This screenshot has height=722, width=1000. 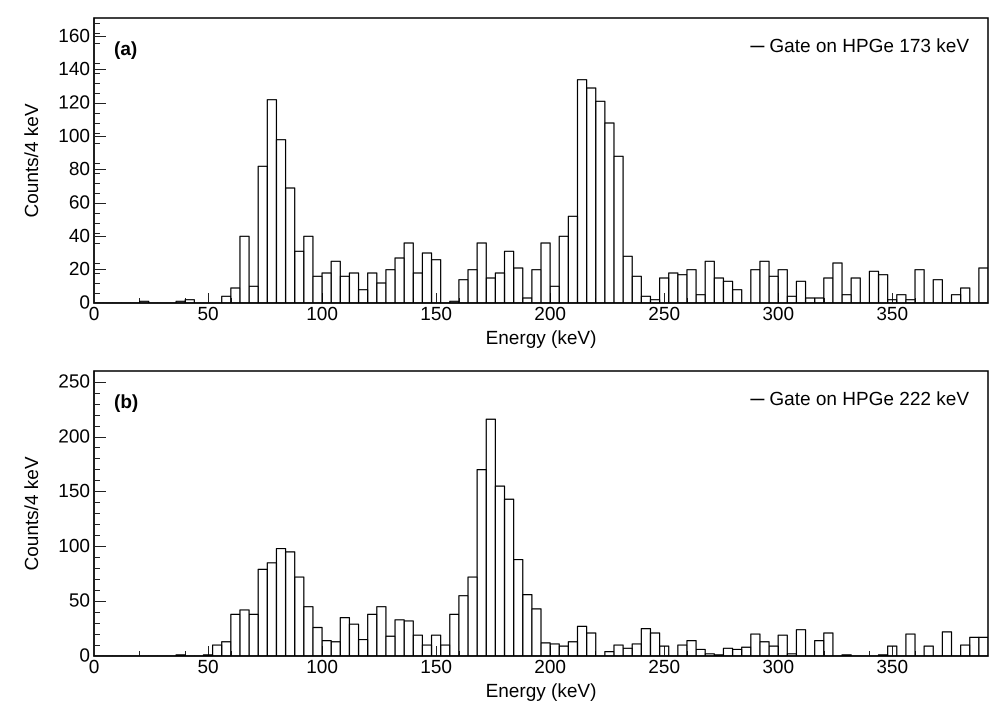 I want to click on y-tick-label: 140, so click(x=74, y=69).